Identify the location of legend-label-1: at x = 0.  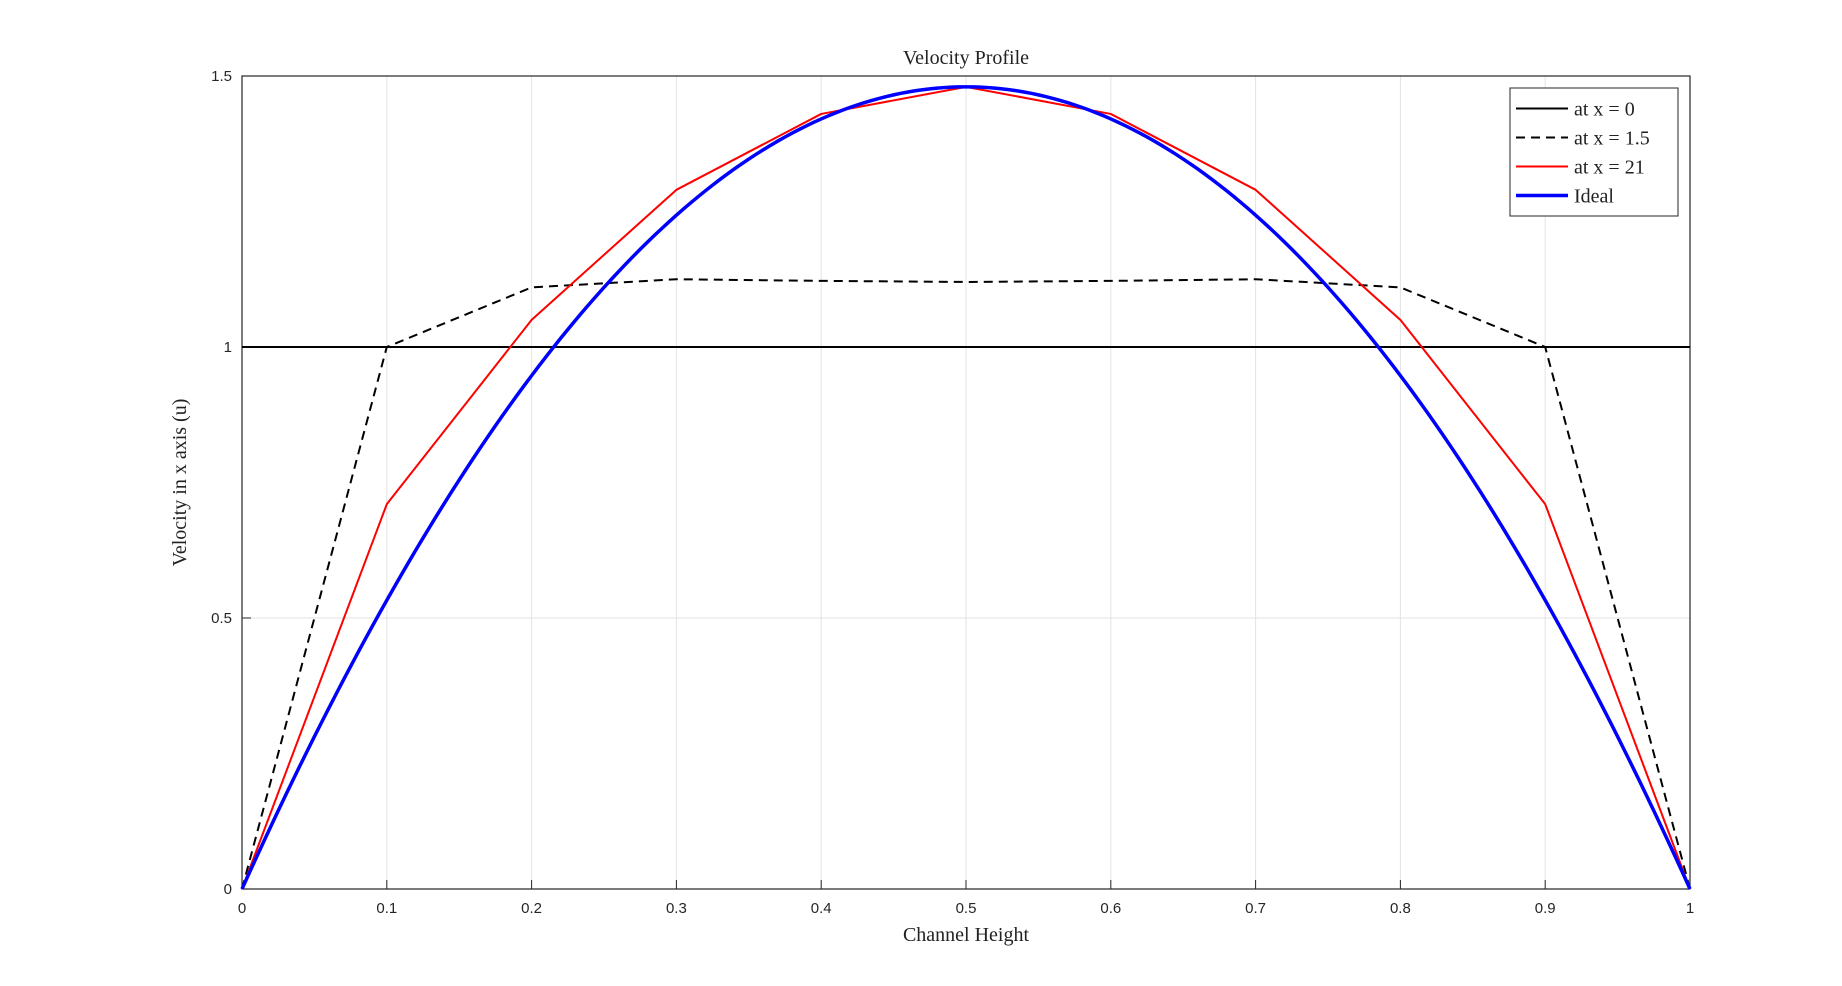
(1604, 110).